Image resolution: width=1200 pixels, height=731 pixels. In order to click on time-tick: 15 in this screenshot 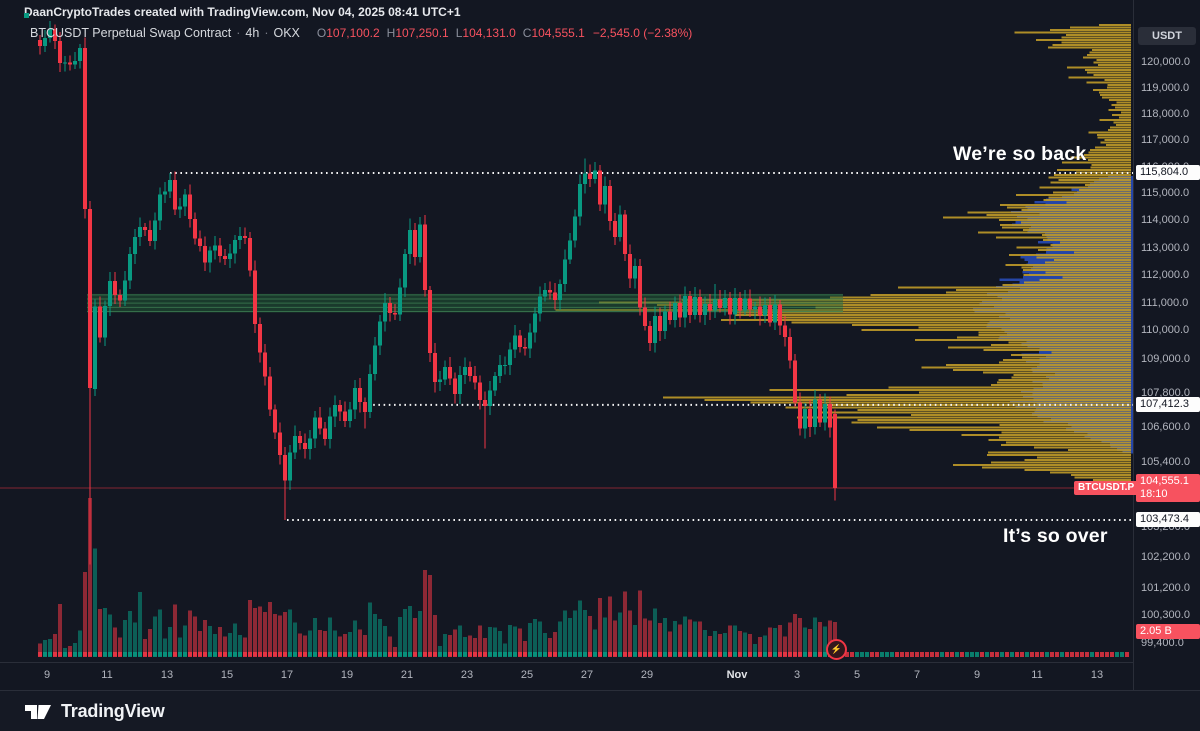, I will do `click(227, 675)`.